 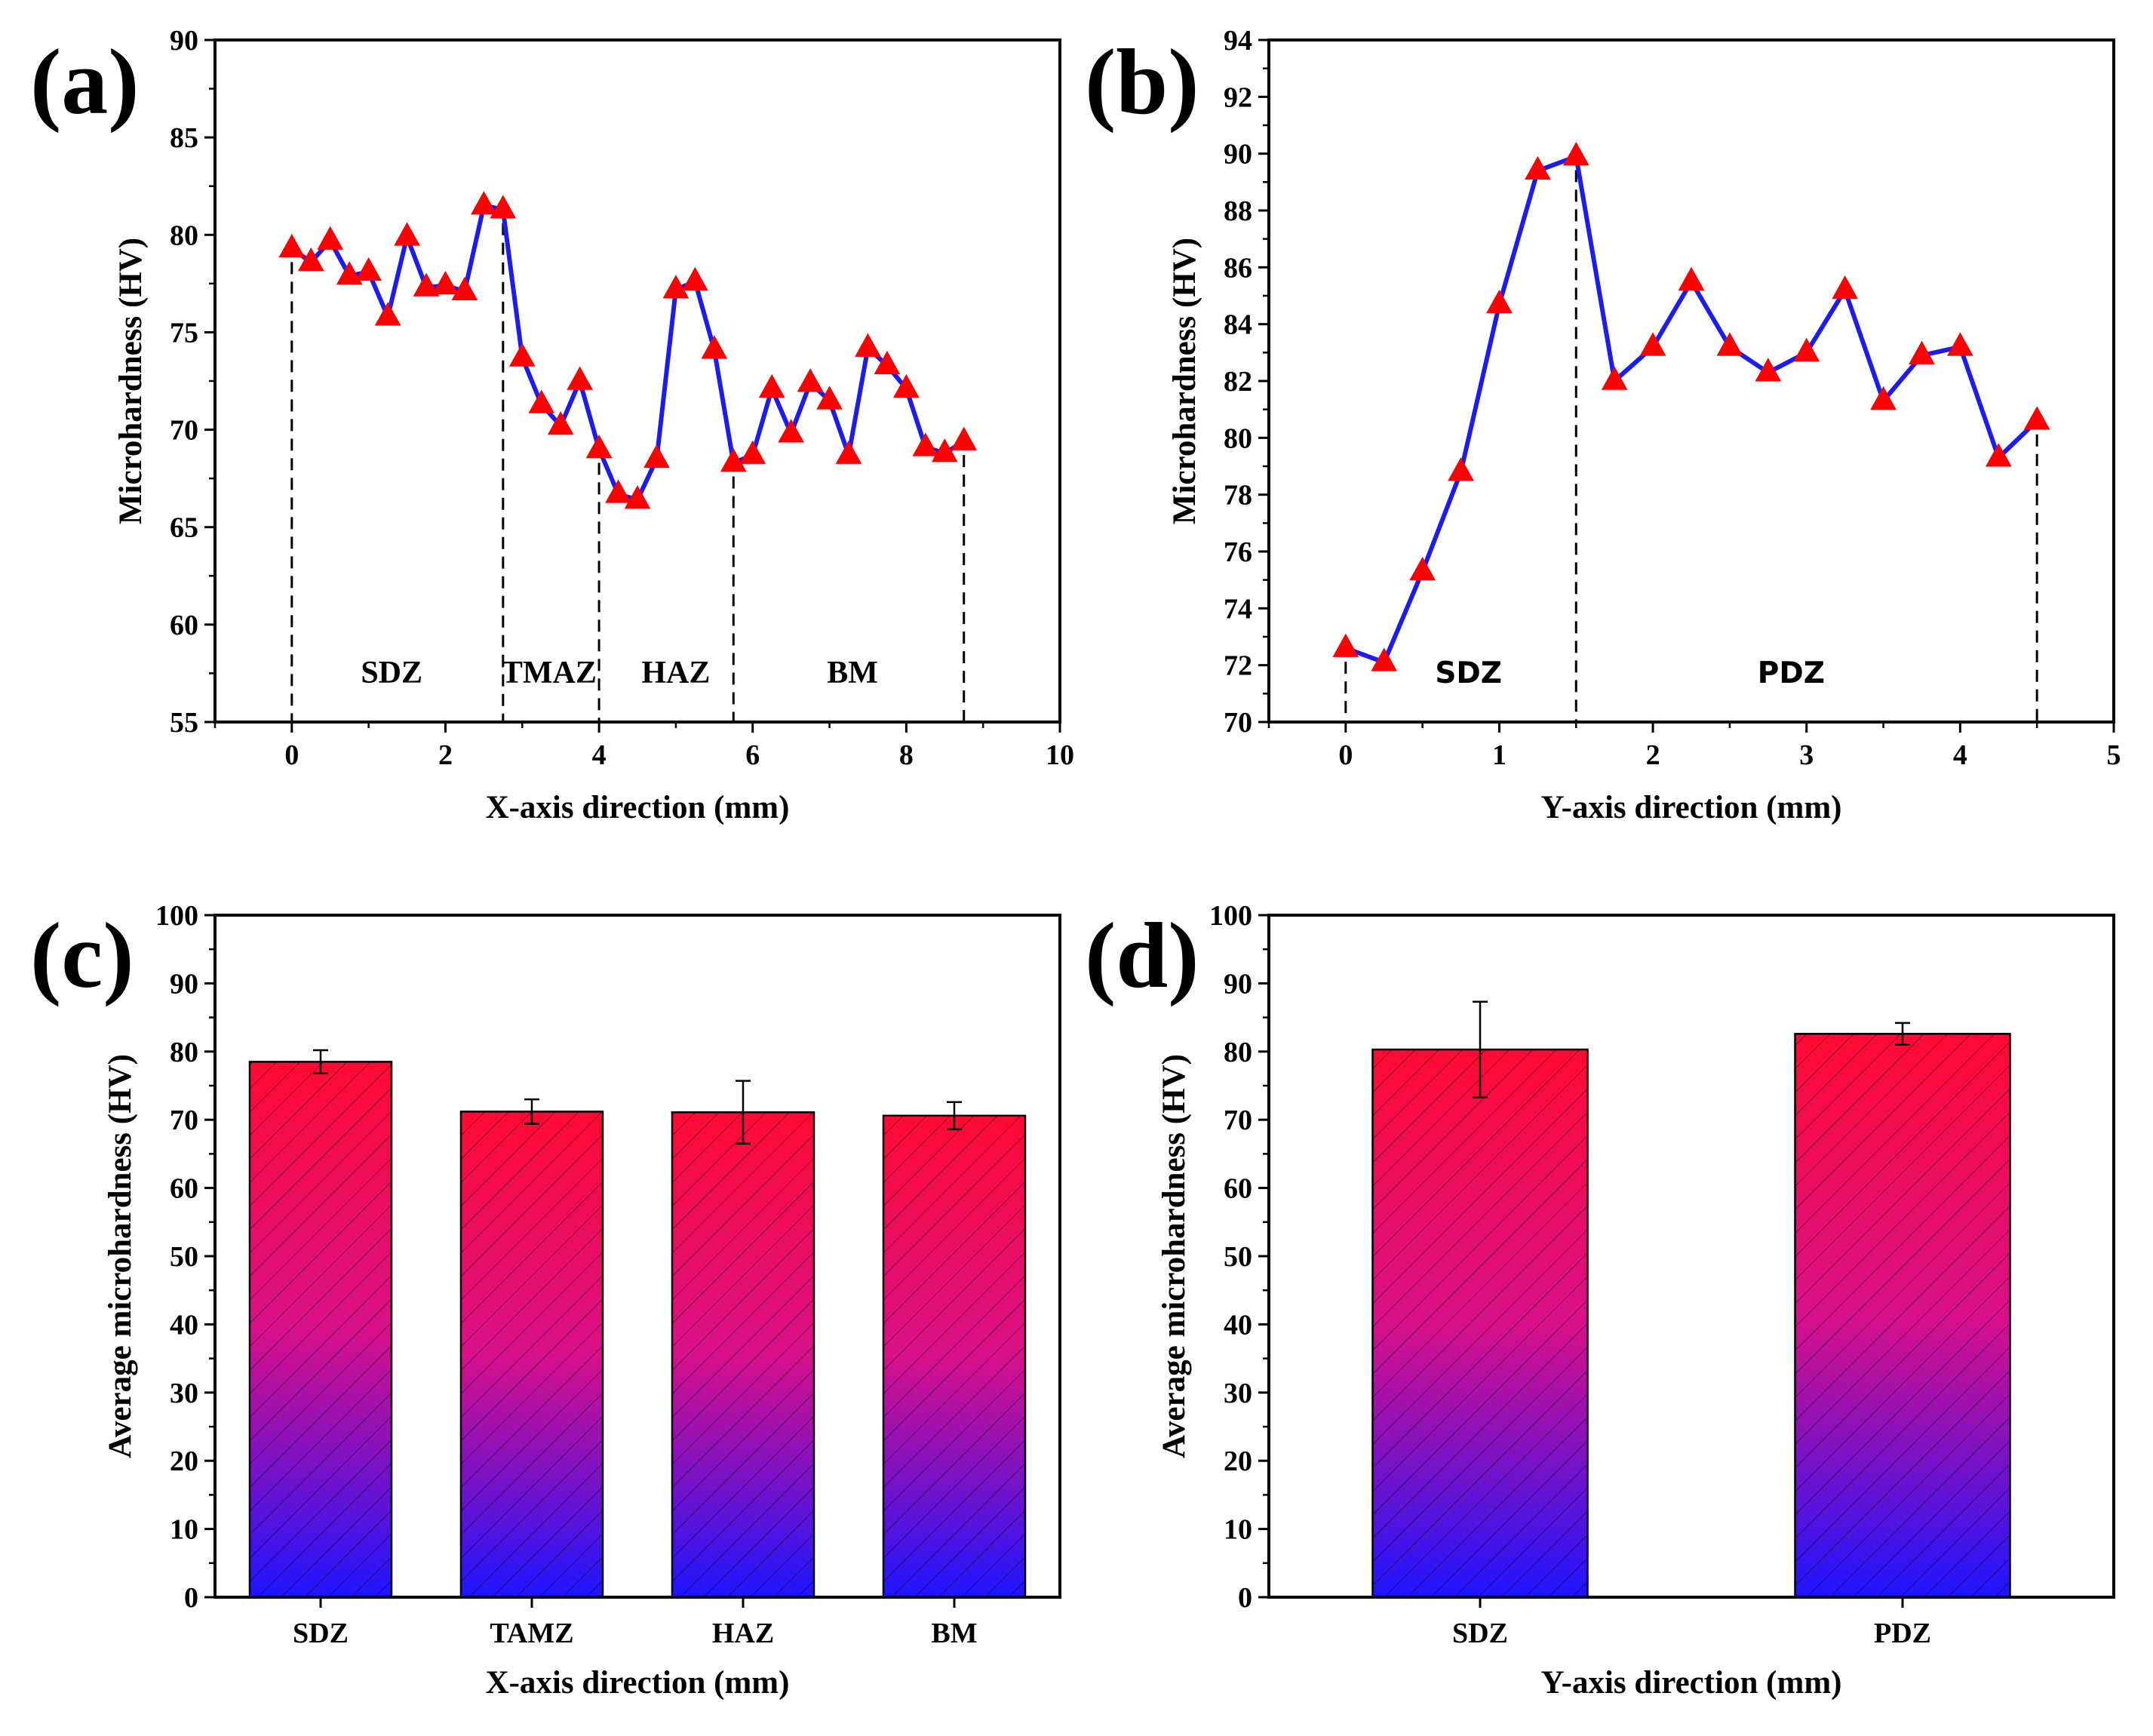 What do you see at coordinates (1691, 409) in the screenshot?
I see `series-line` at bounding box center [1691, 409].